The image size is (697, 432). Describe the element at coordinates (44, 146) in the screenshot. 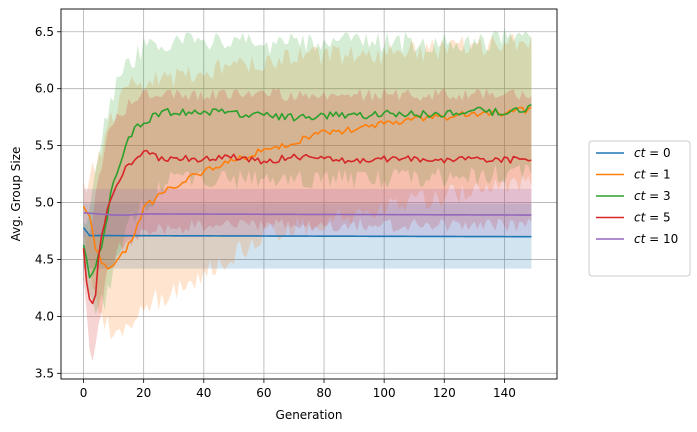

I see `y-tick-label: 5.5` at that location.